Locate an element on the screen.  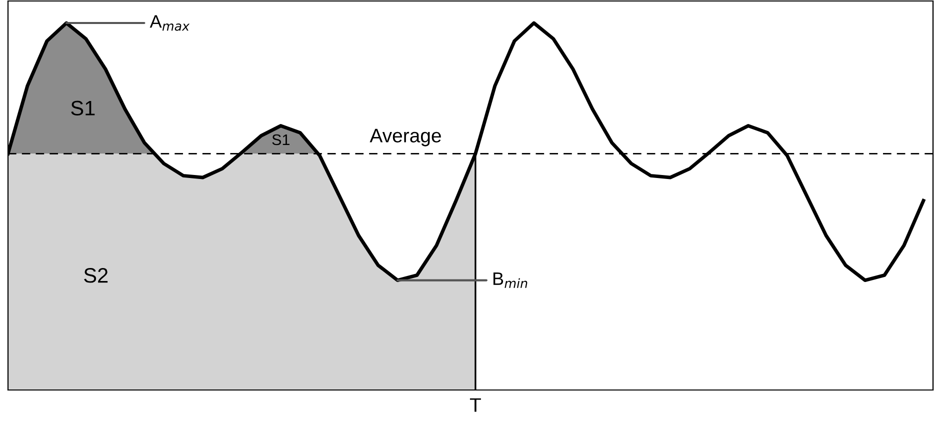
annotation: S2 is located at coordinates (96, 275).